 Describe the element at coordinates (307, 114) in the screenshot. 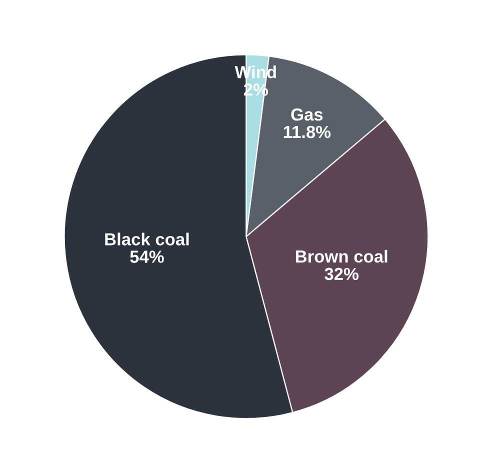

I see `slice-label: Gas` at that location.